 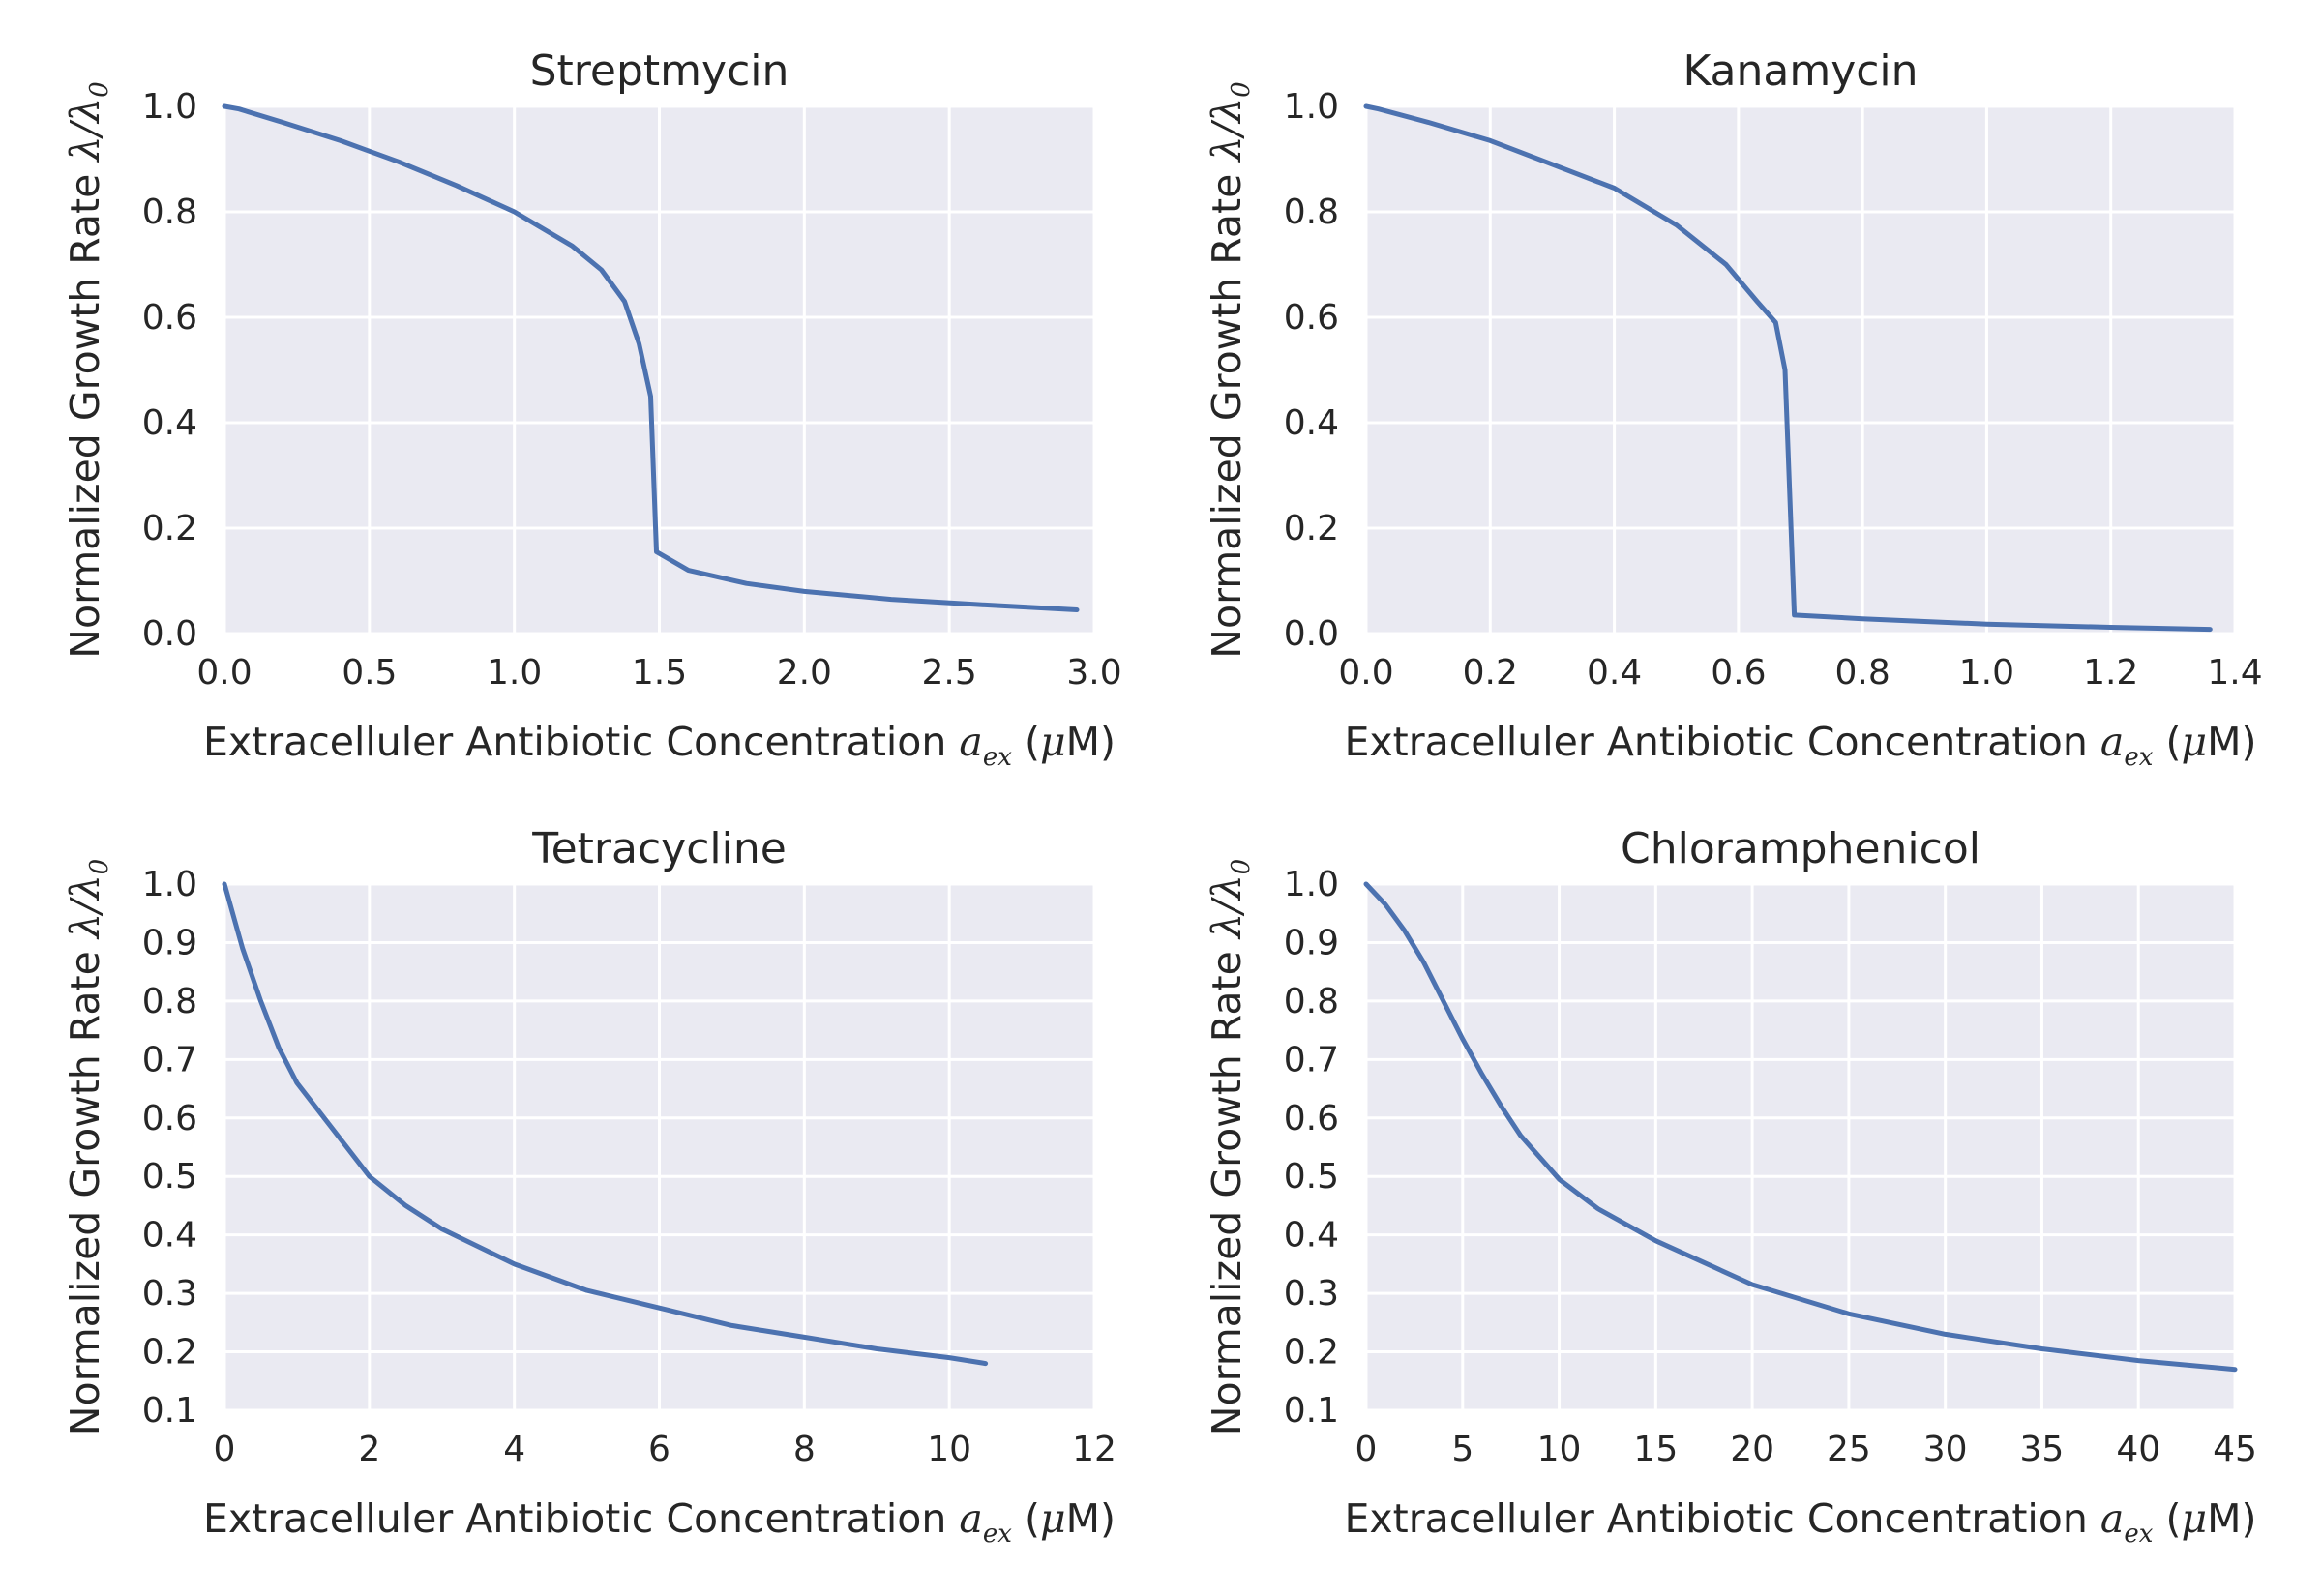 What do you see at coordinates (1655, 1449) in the screenshot?
I see `x-tick-label: 15` at bounding box center [1655, 1449].